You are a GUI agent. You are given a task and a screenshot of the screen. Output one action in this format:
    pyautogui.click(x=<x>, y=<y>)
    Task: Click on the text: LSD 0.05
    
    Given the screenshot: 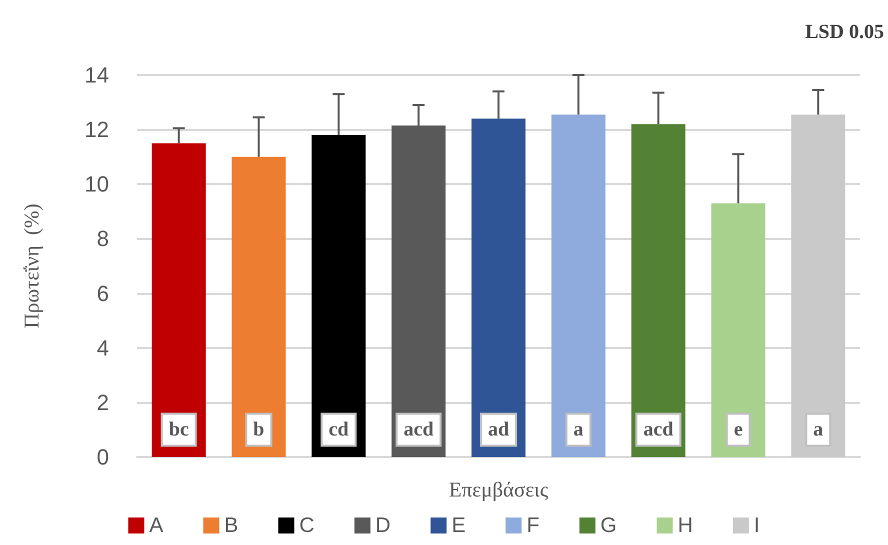 What is the action you would take?
    pyautogui.click(x=844, y=32)
    